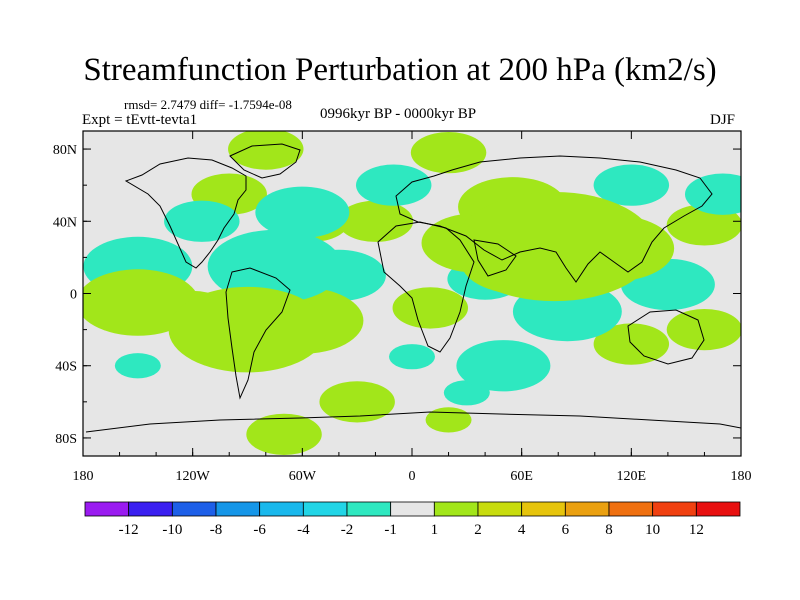 The height and width of the screenshot is (600, 800). What do you see at coordinates (696, 530) in the screenshot?
I see `colorbar-label: 12` at bounding box center [696, 530].